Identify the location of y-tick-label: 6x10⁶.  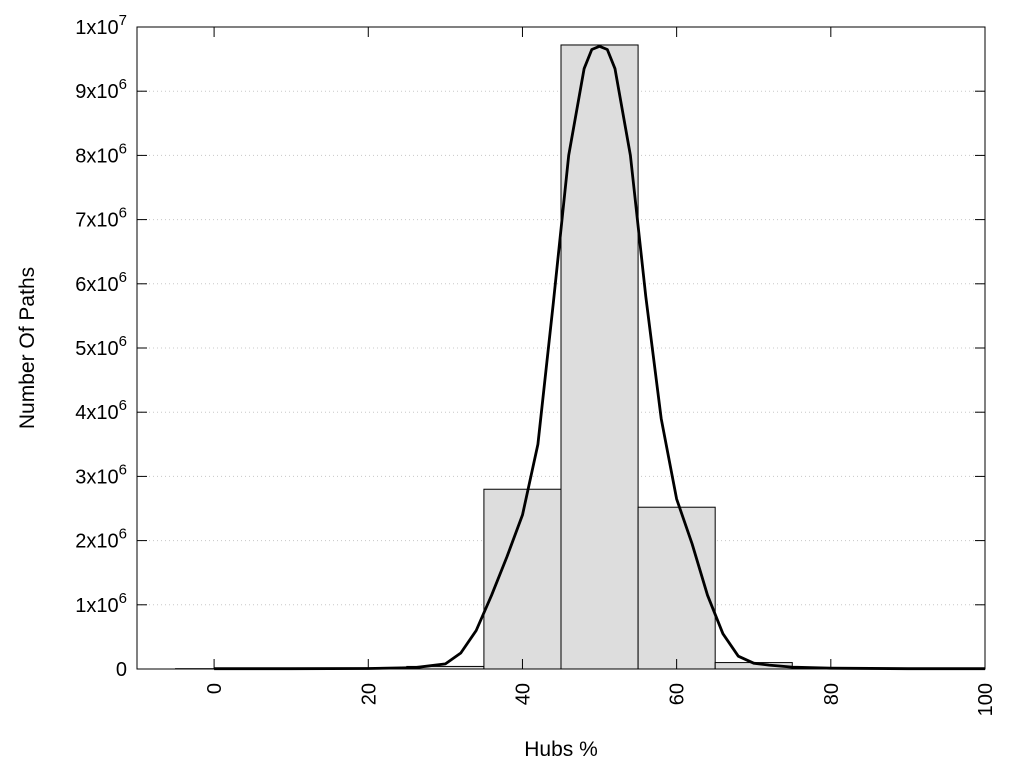
(101, 282).